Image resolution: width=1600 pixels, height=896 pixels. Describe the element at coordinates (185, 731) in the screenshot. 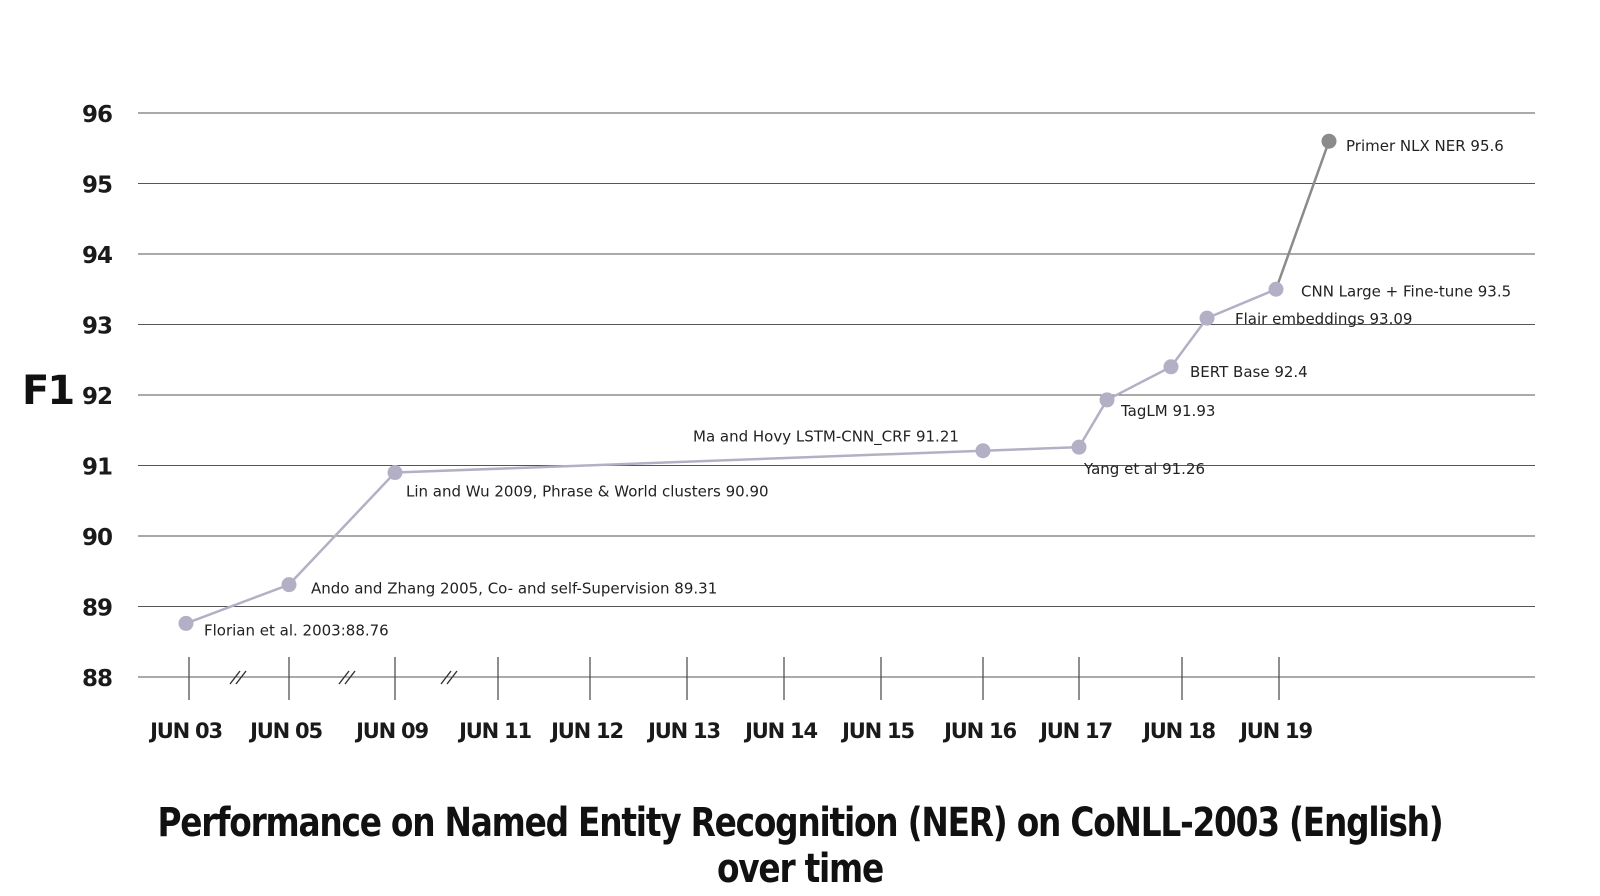

I see `x-tick-label: JUN 03` at that location.